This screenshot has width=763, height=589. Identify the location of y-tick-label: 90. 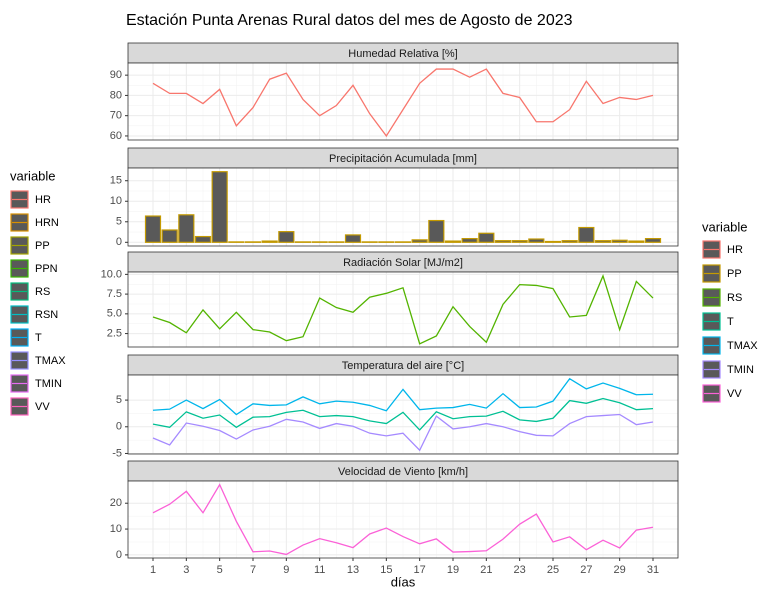
(116, 75).